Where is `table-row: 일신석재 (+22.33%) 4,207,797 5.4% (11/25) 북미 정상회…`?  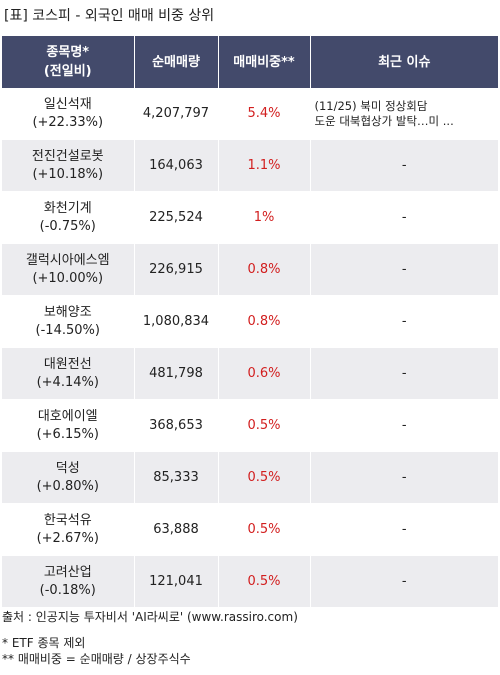
table-row: 일신석재 (+22.33%) 4,207,797 5.4% (11/25) 북미 정상회… is located at coordinates (250, 114).